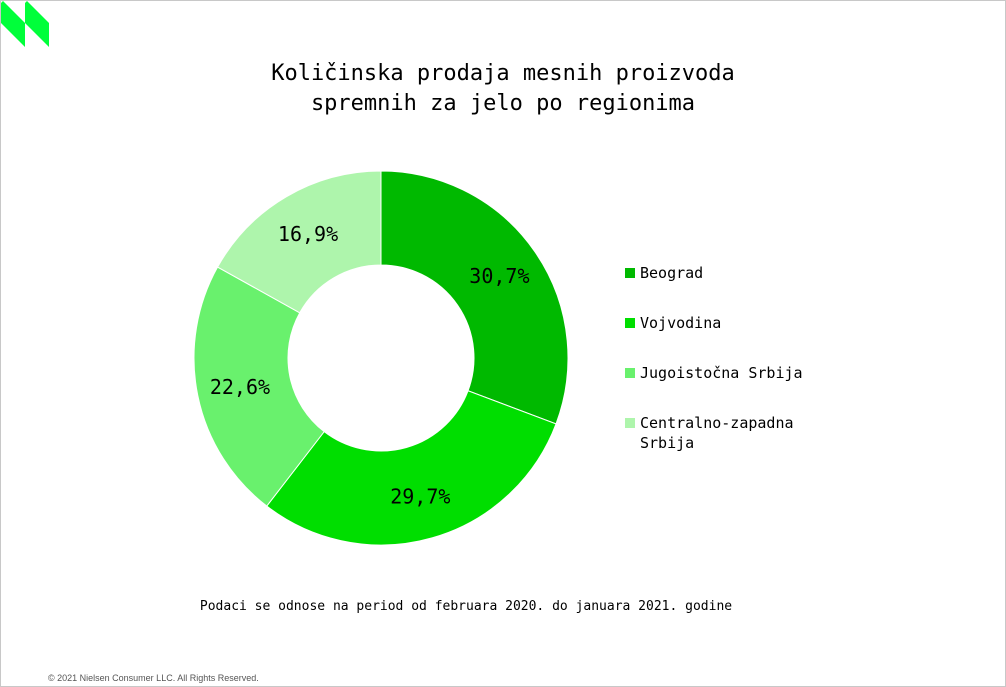 The height and width of the screenshot is (687, 1006). I want to click on data-label: 16,9%, so click(308, 234).